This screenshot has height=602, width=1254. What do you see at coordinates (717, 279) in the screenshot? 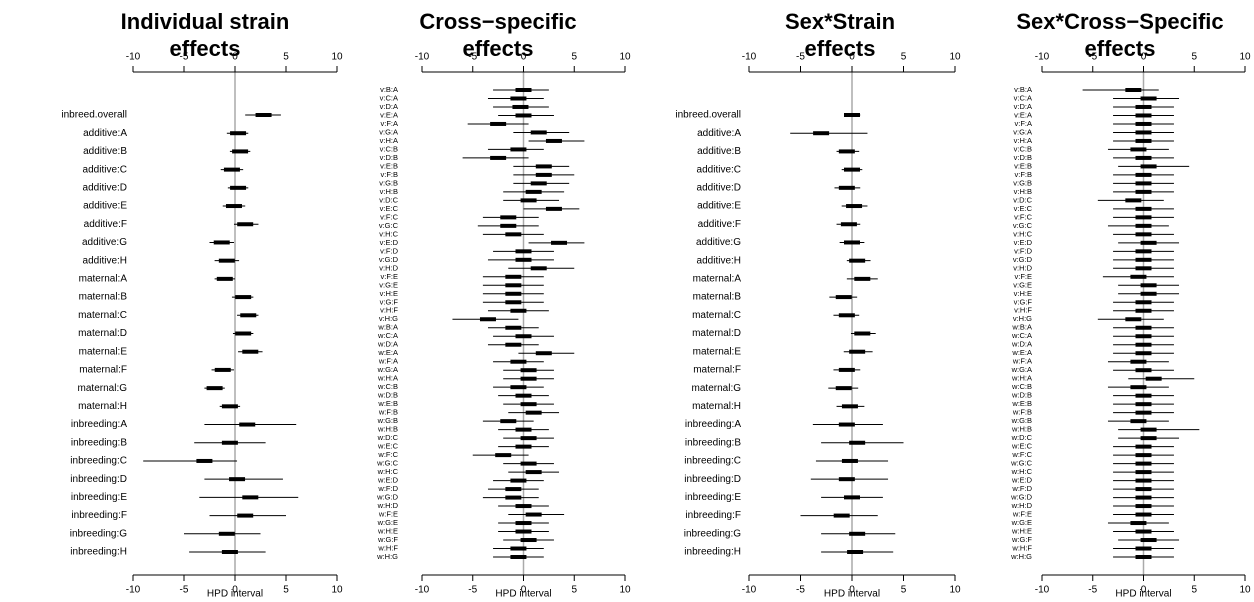
I see `row-label: maternal:A` at bounding box center [717, 279].